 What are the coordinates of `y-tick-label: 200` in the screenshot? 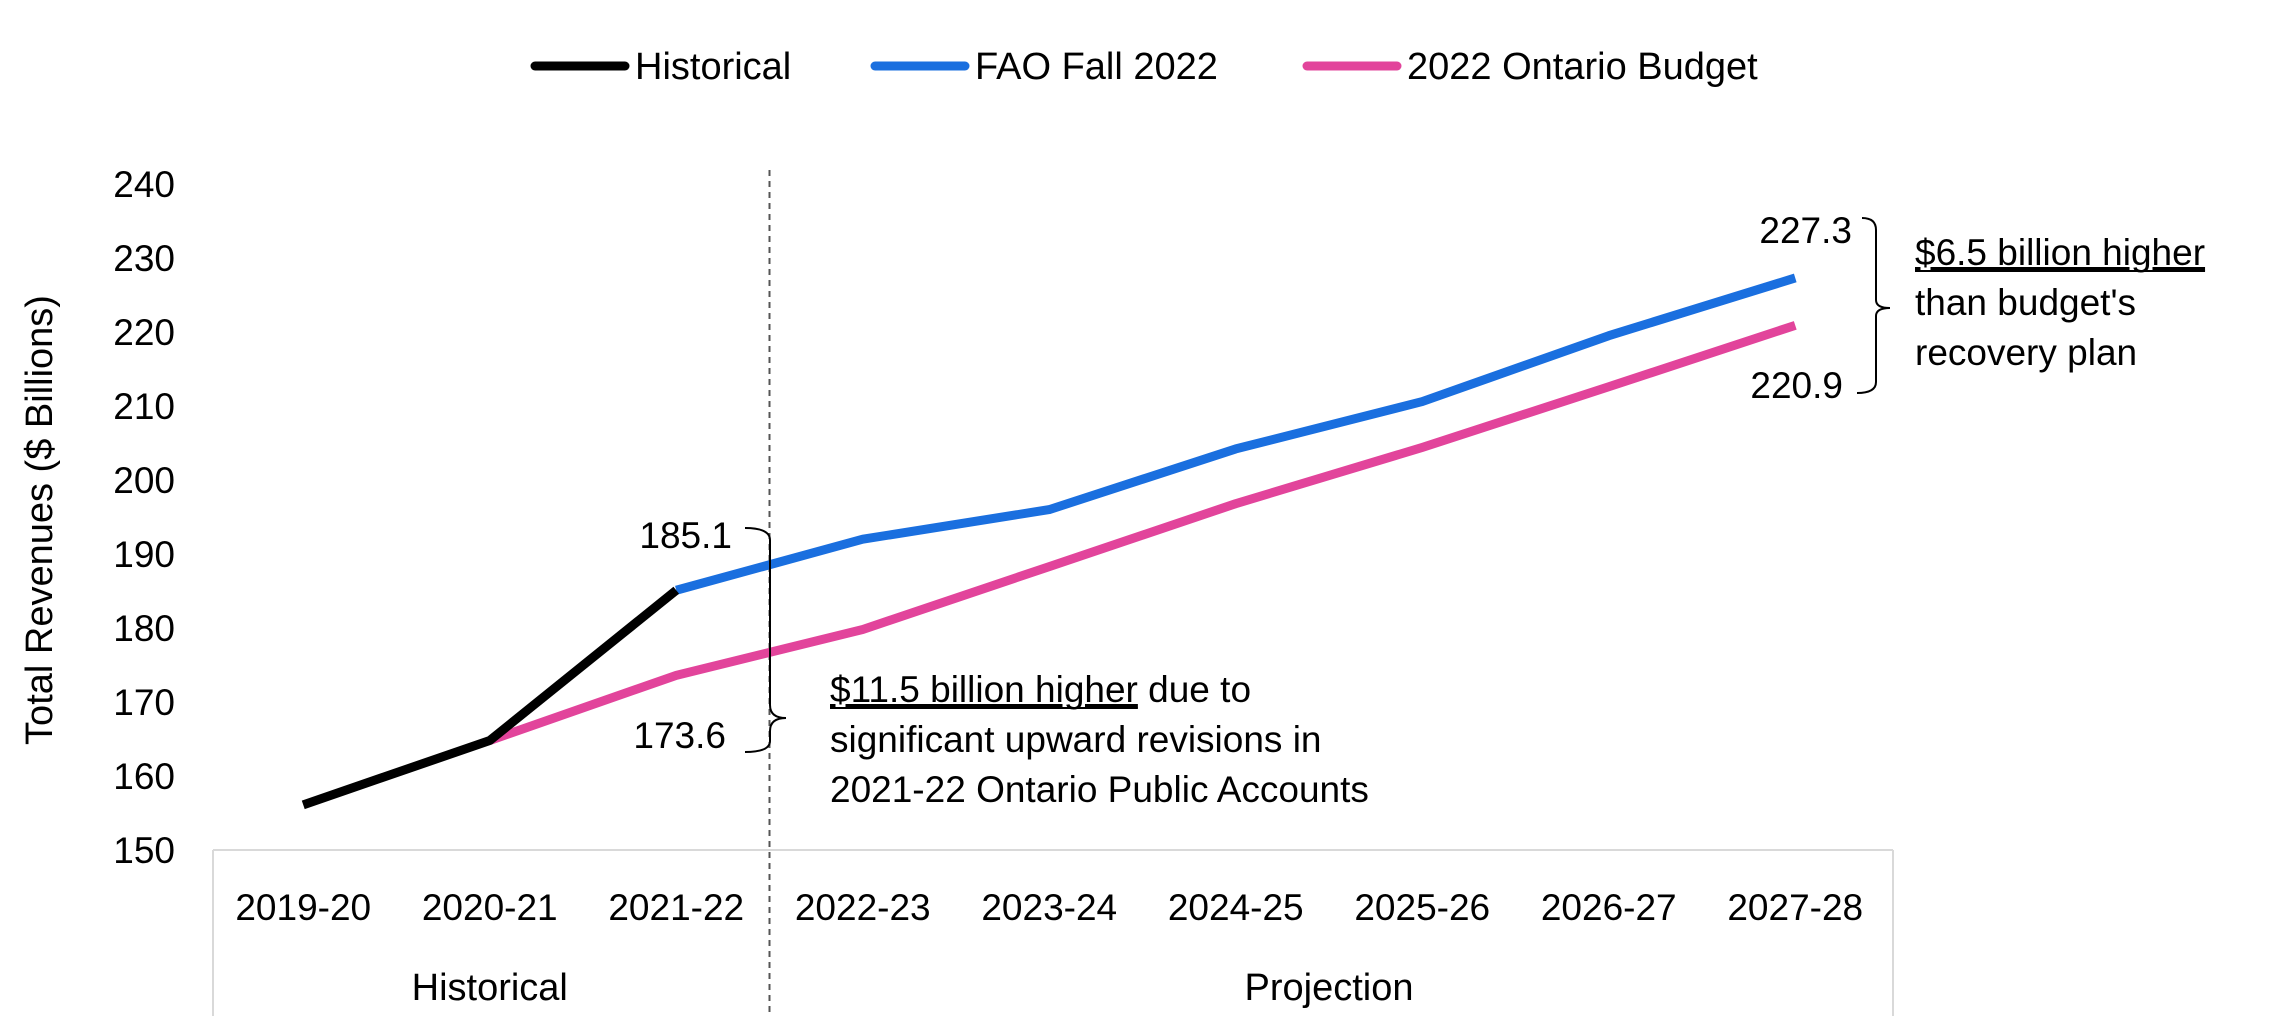 It's located at (144, 480).